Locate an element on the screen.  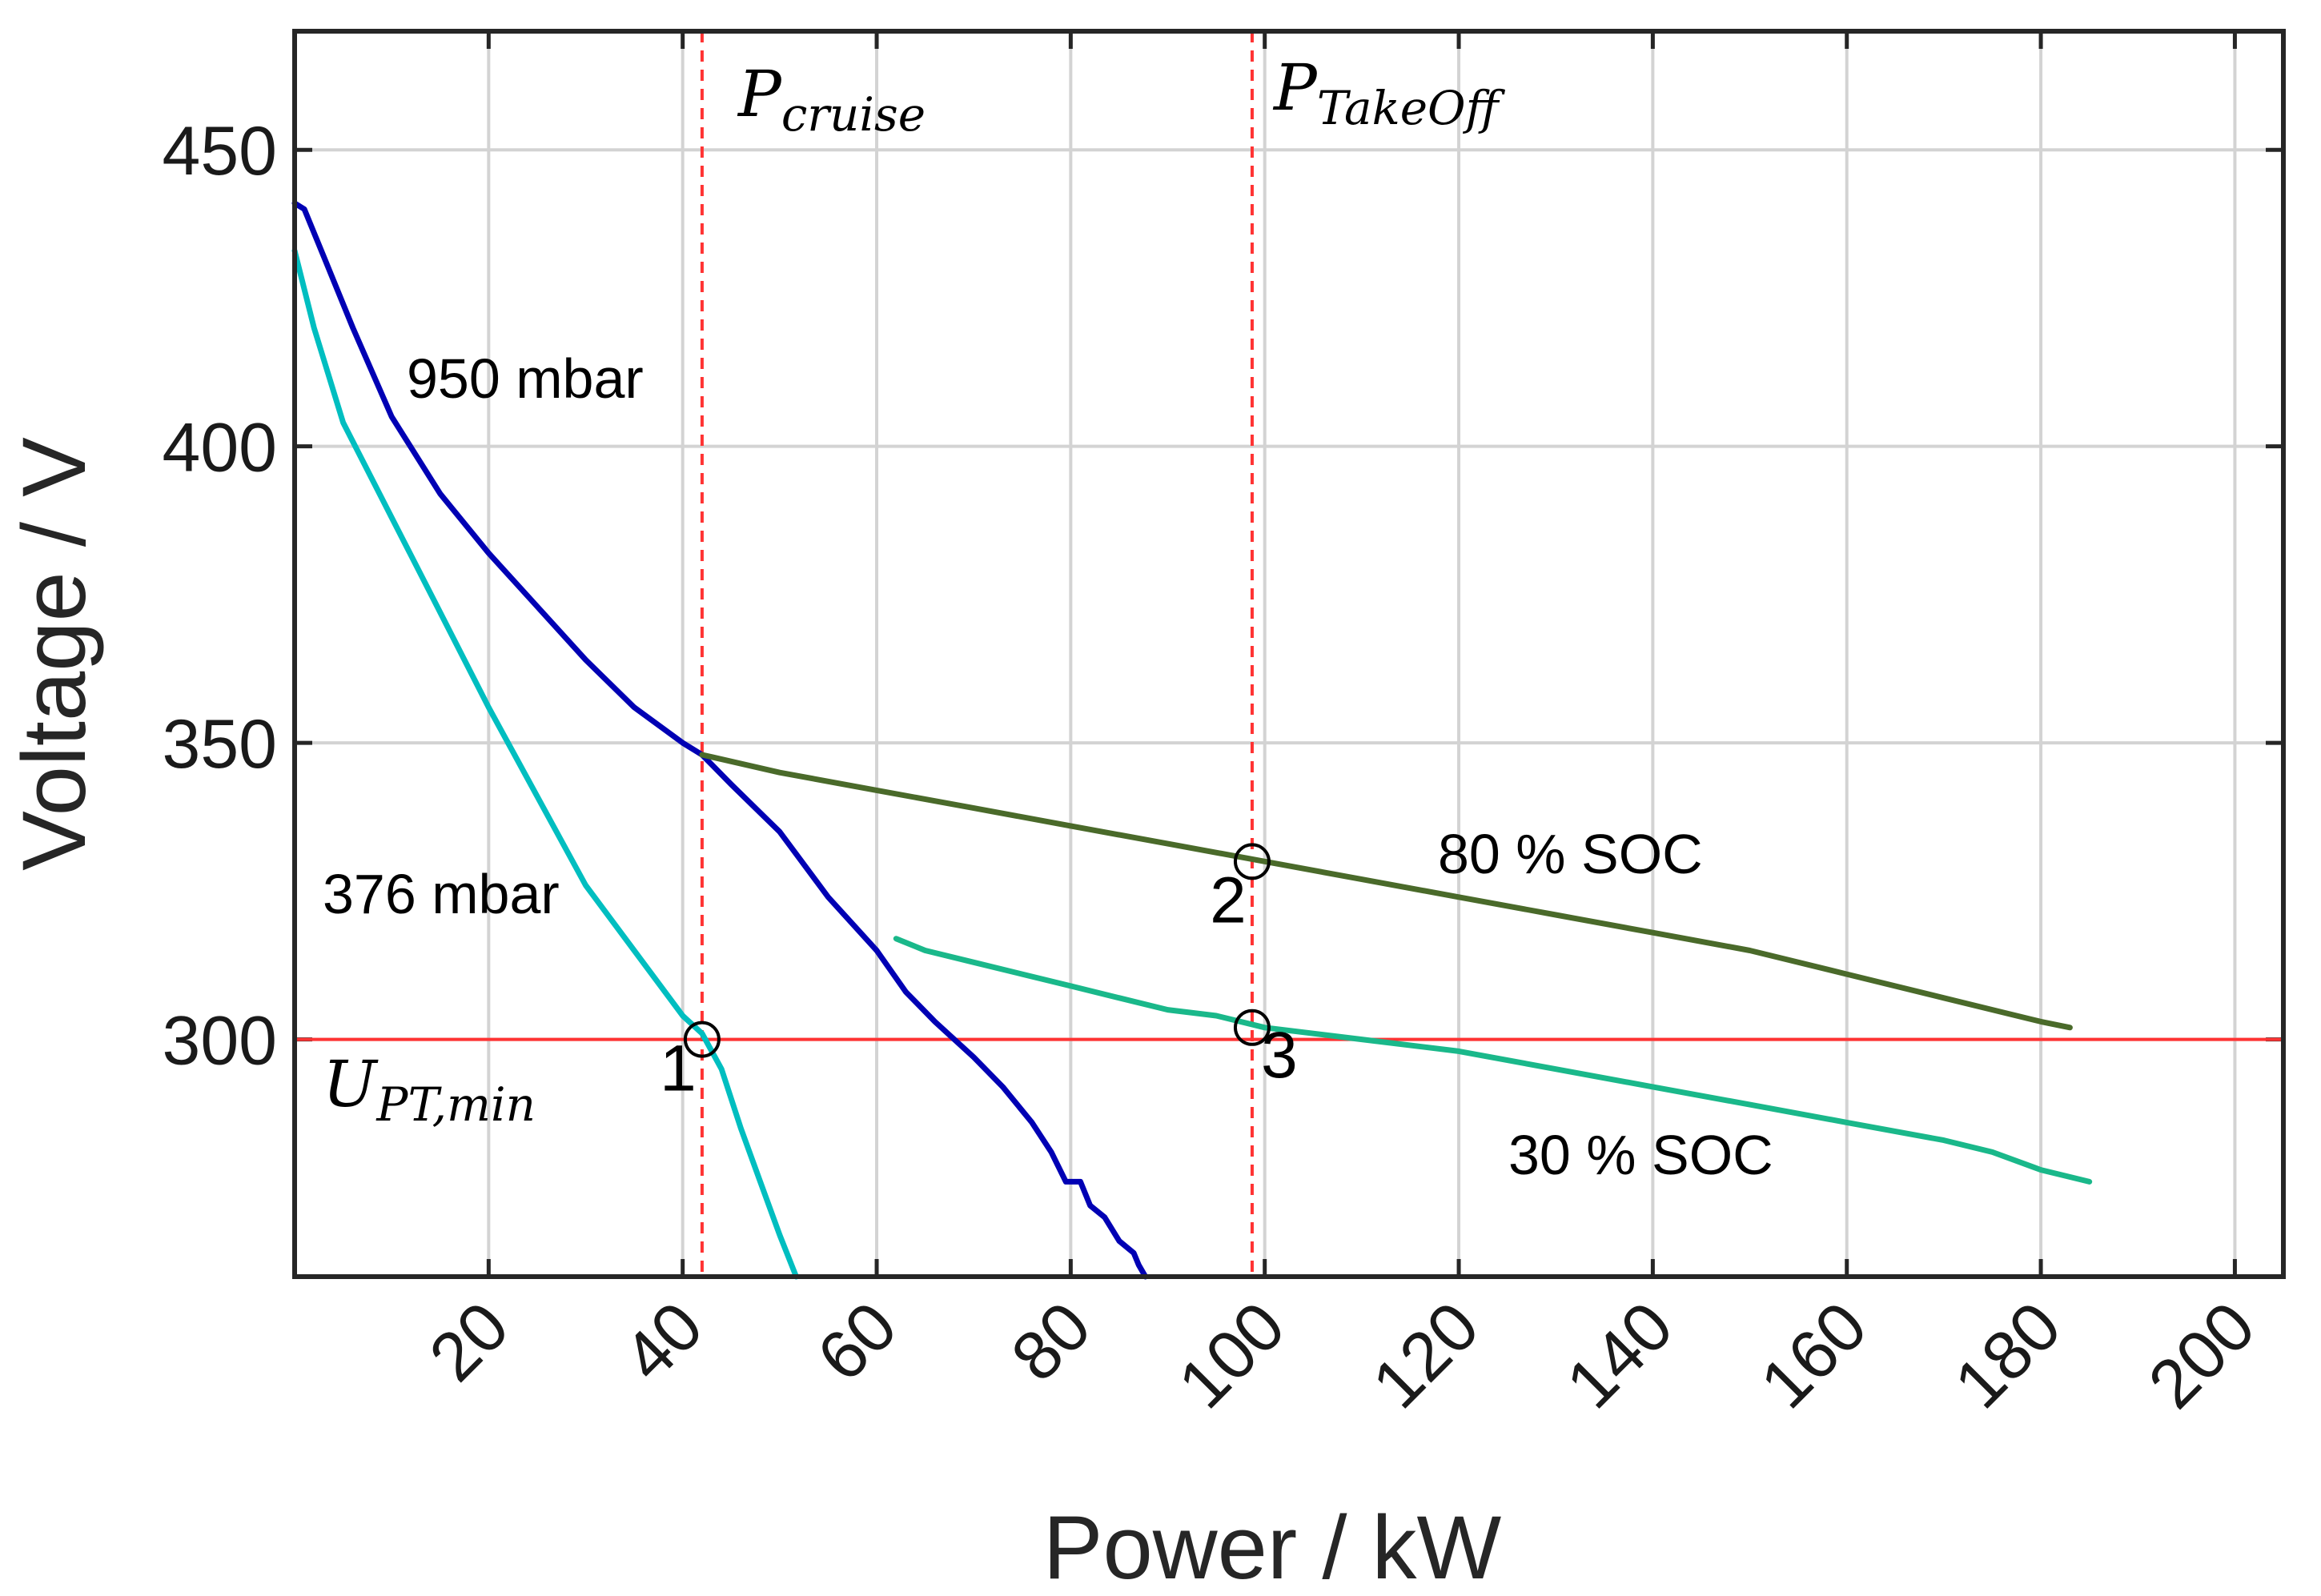
p-takeoff-base: P is located at coordinates (1295, 87).